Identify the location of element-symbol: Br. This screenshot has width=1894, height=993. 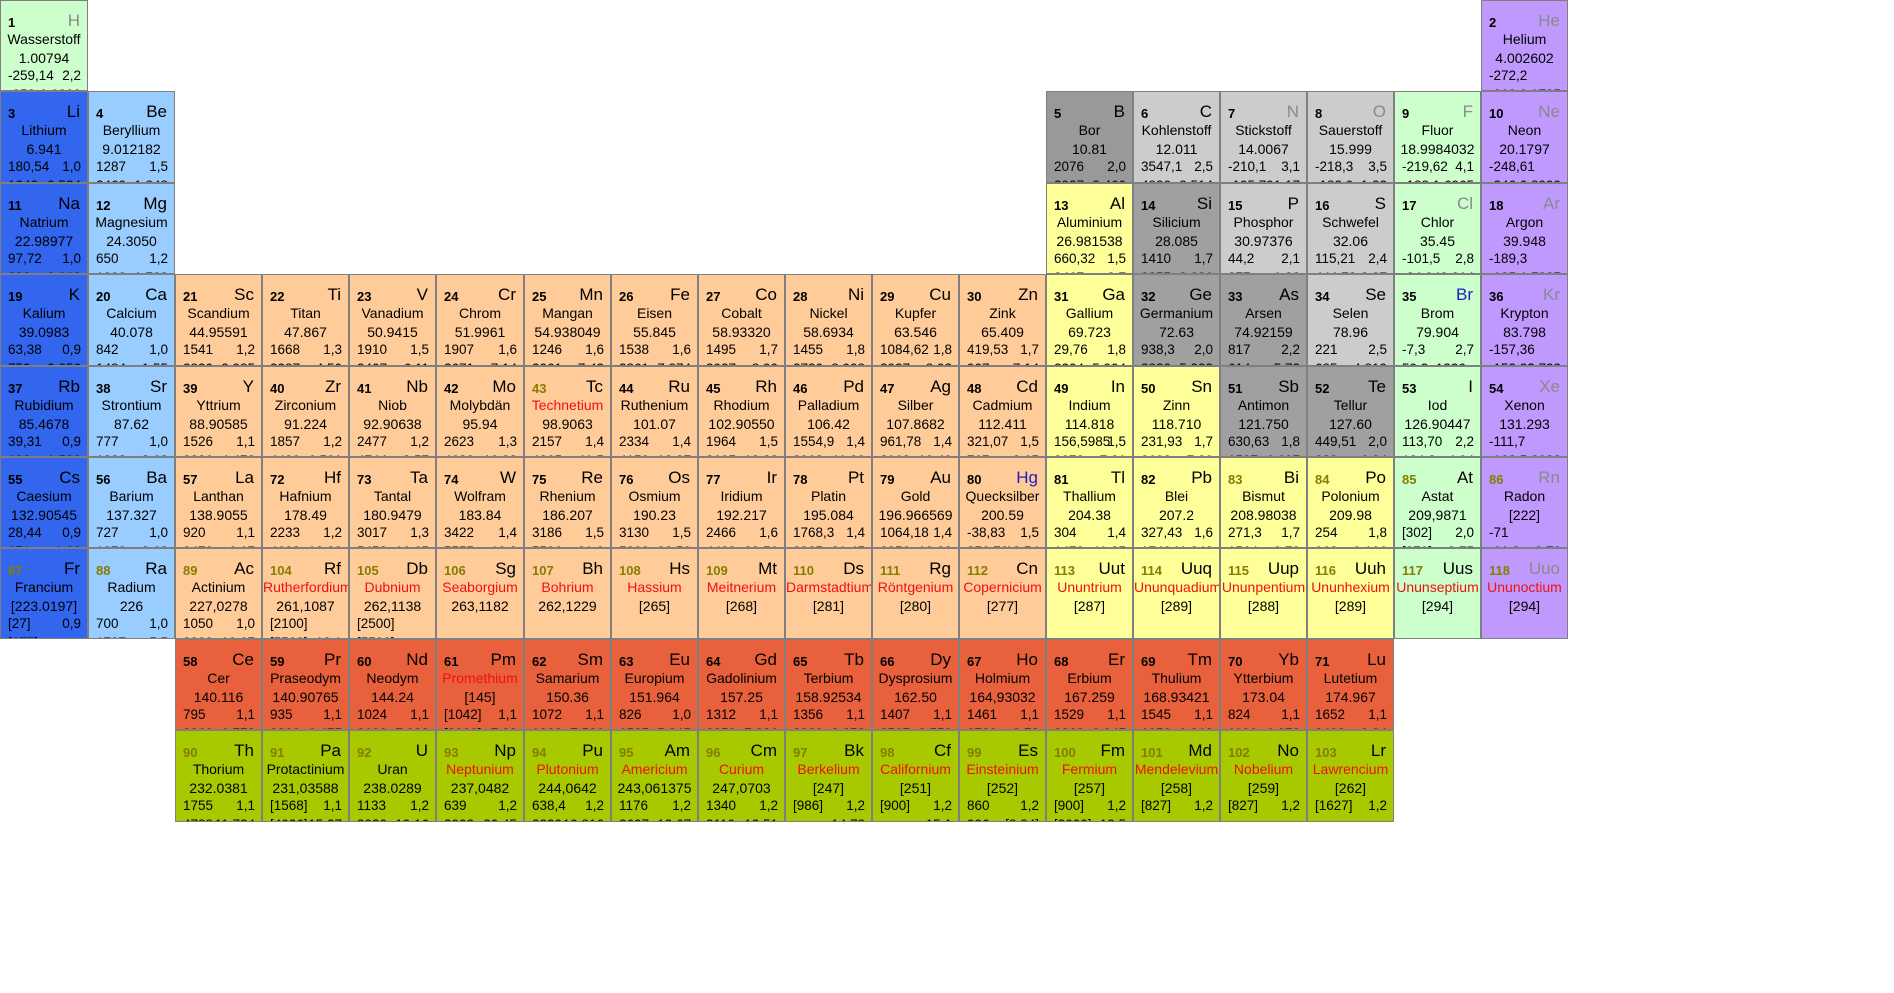
(1464, 294).